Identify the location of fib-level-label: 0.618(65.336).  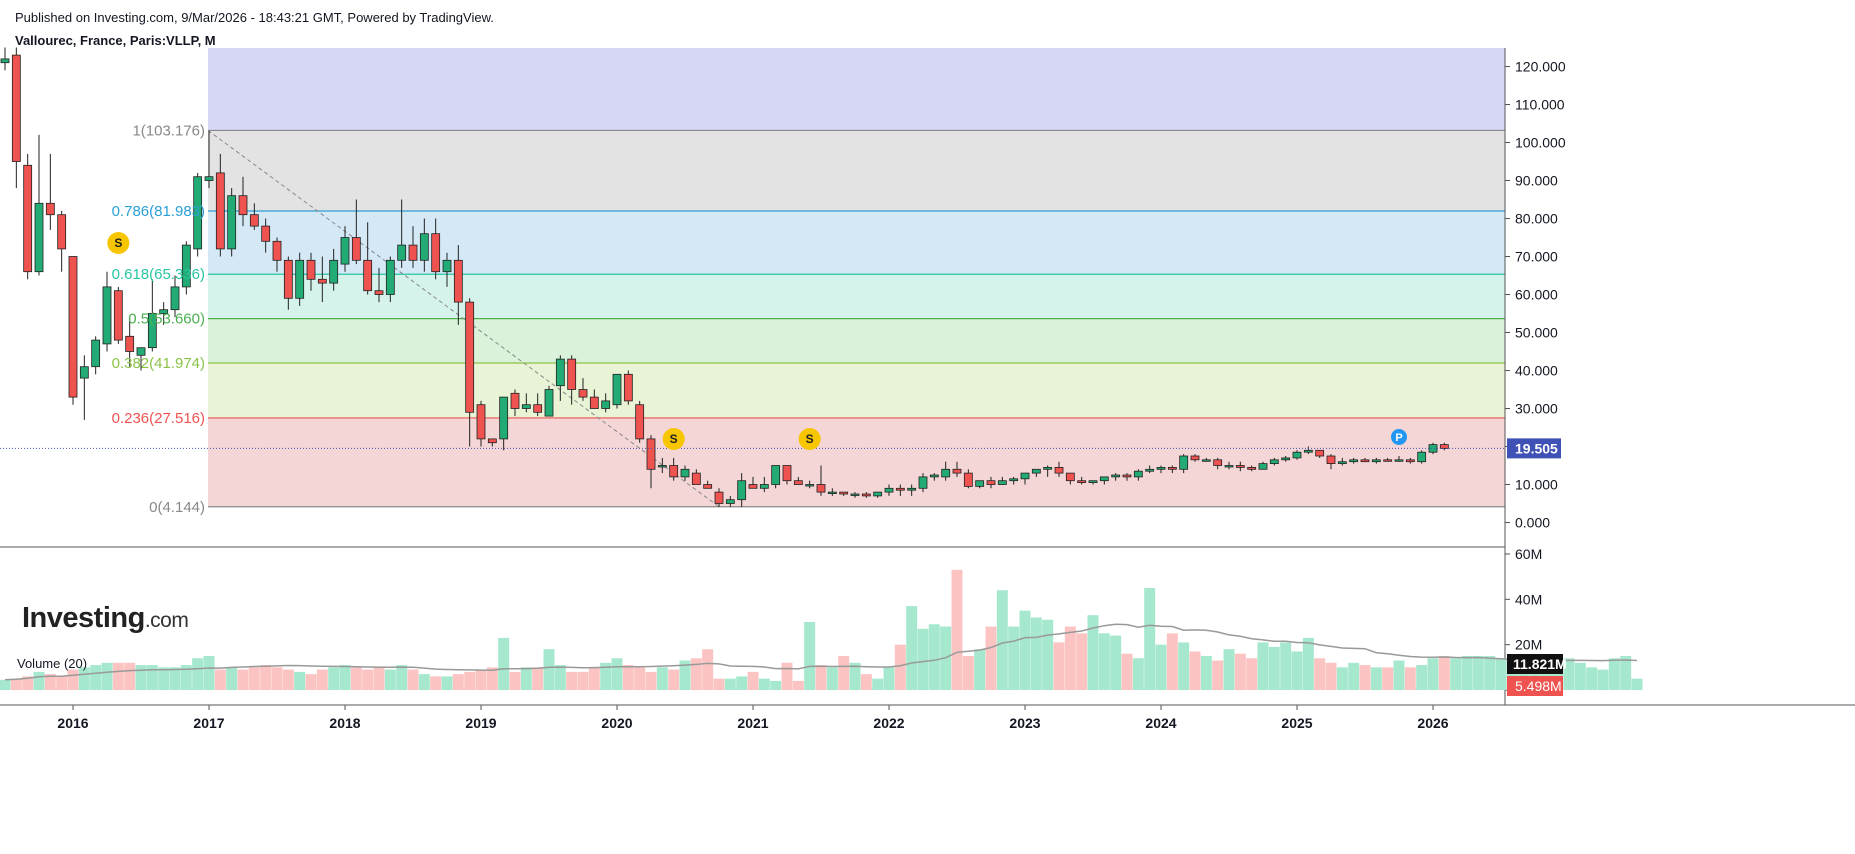
(158, 274).